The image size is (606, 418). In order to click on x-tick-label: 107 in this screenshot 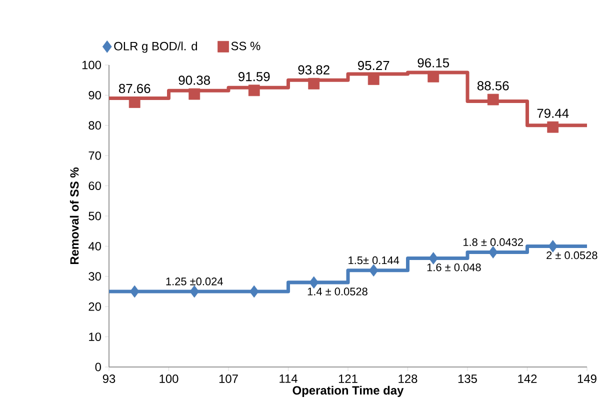, I will do `click(228, 378)`.